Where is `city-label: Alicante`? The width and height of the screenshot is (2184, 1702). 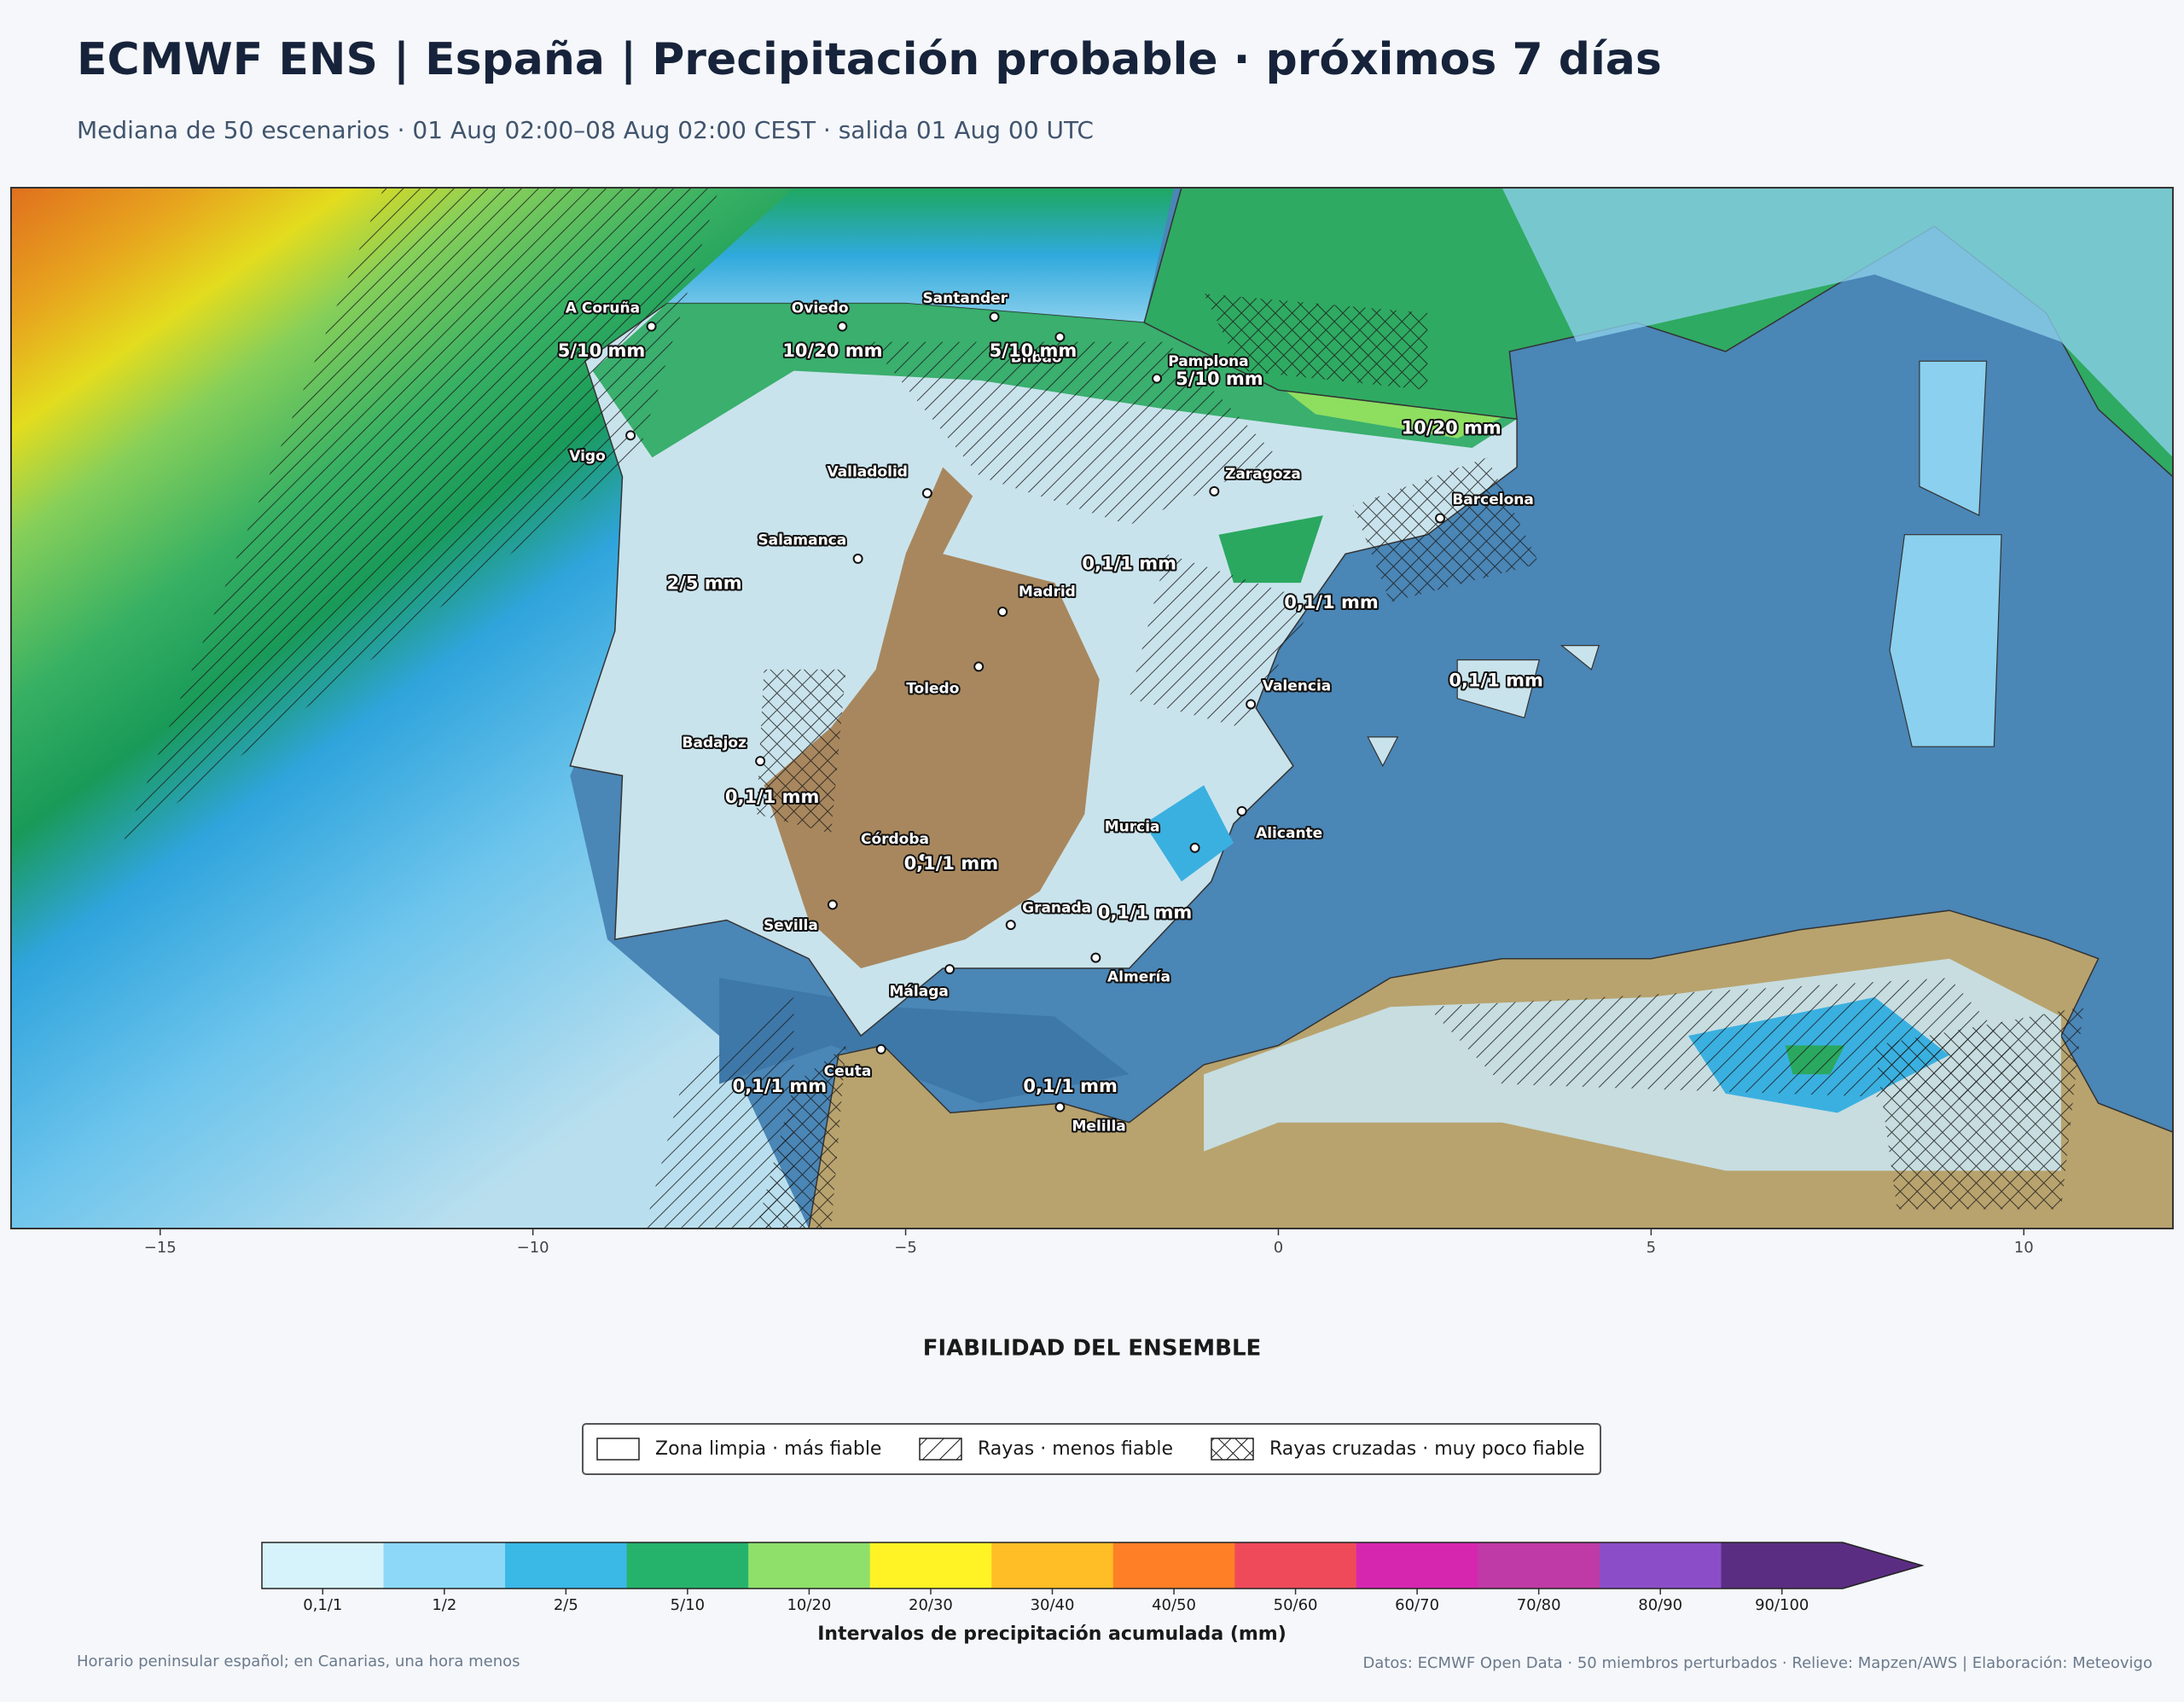 city-label: Alicante is located at coordinates (1289, 834).